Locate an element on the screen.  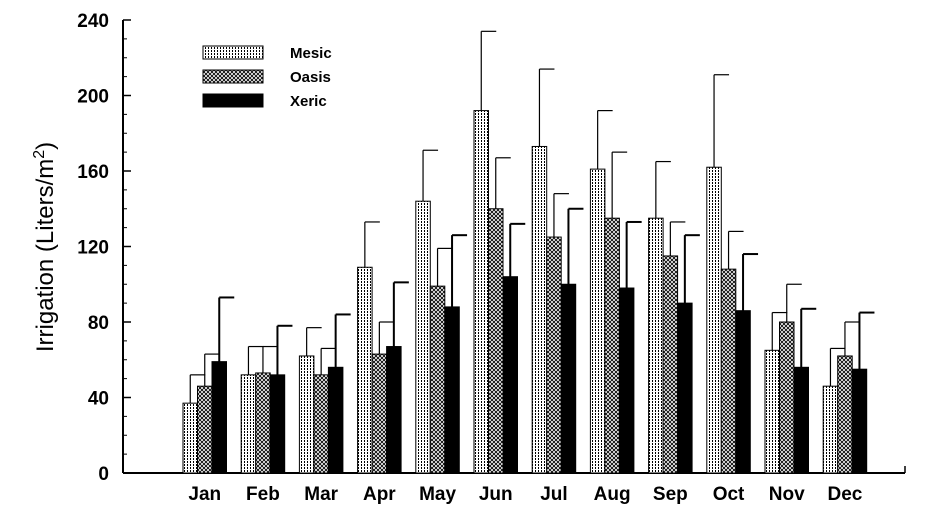
x-tick-label: Oct is located at coordinates (729, 494).